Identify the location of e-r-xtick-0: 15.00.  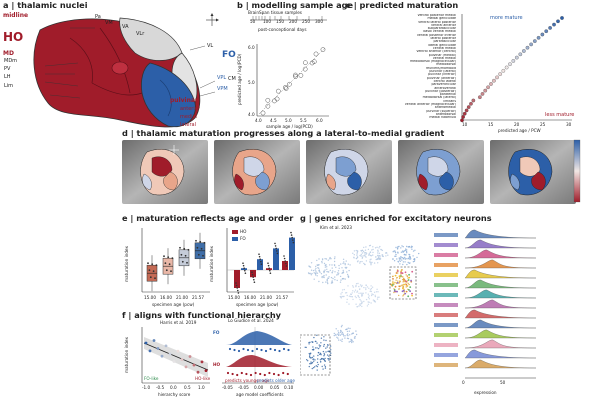
(234, 297).